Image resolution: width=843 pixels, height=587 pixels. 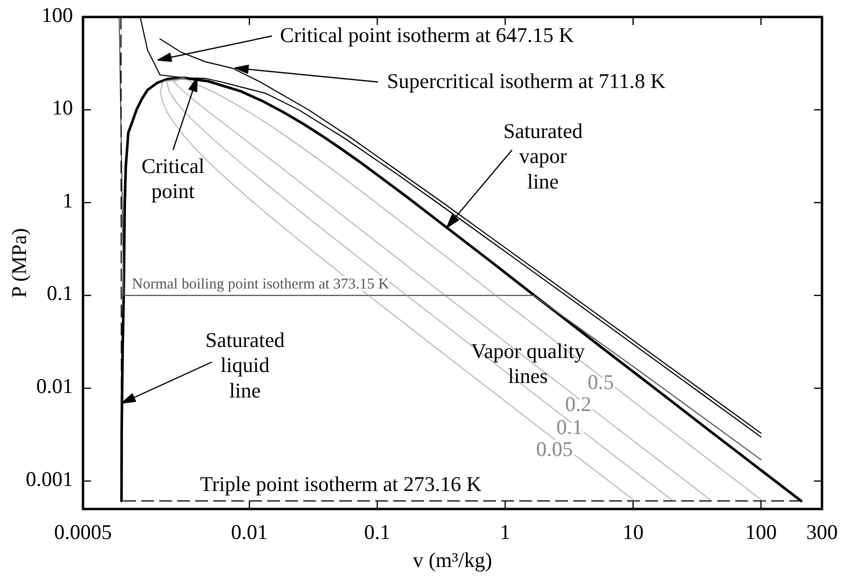 What do you see at coordinates (49, 478) in the screenshot?
I see `y-tick-label: 0.001` at bounding box center [49, 478].